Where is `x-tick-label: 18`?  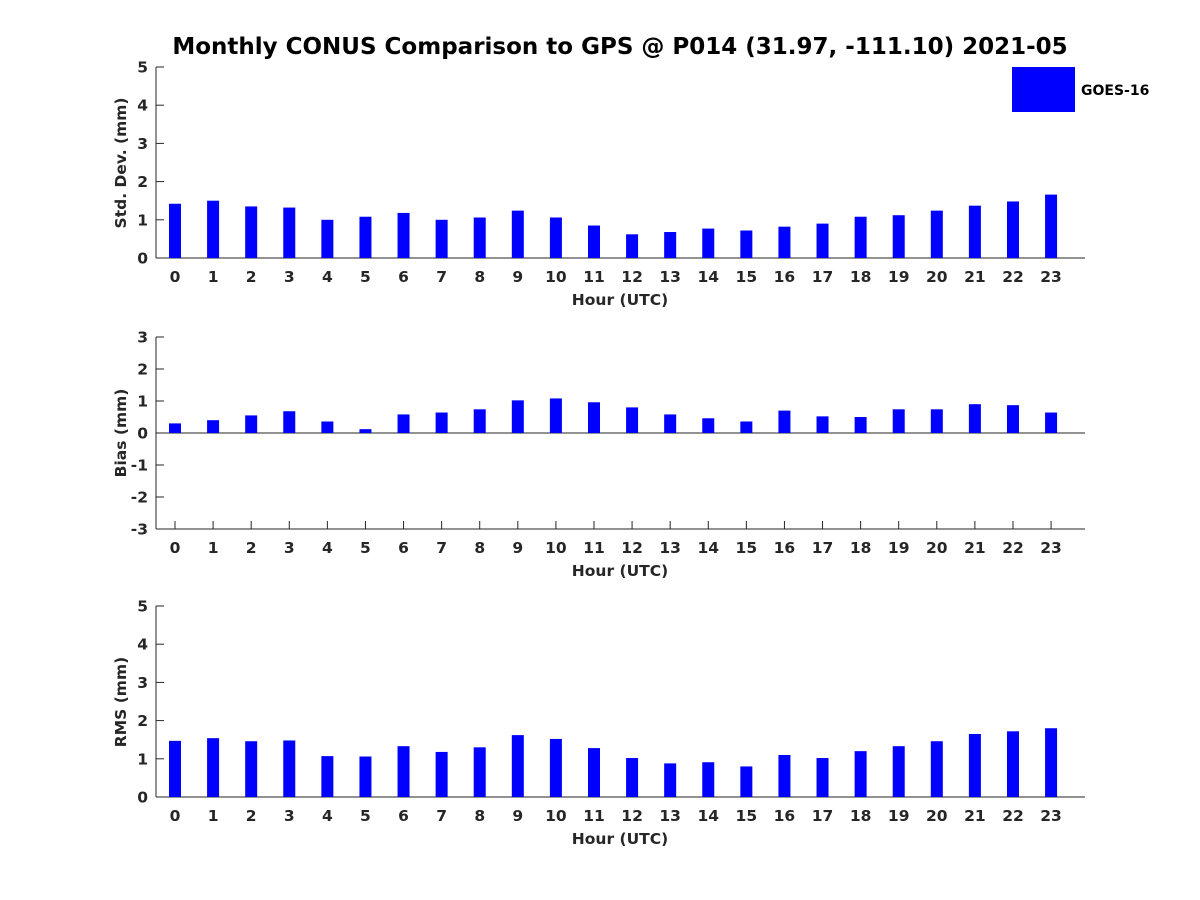
x-tick-label: 18 is located at coordinates (861, 277).